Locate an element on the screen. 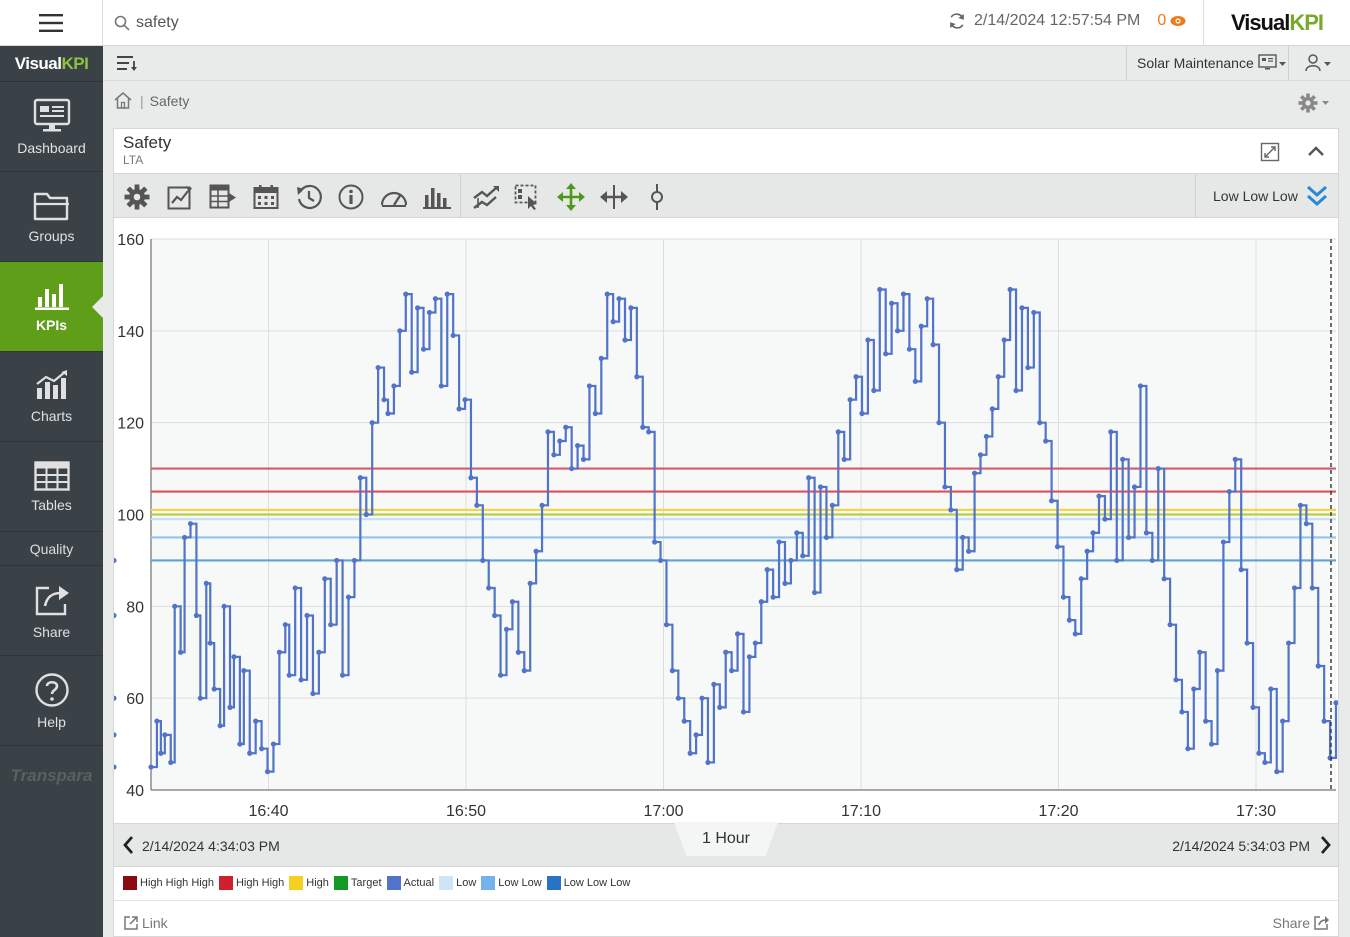 This screenshot has width=1350, height=937. panel-title: Safety is located at coordinates (147, 142).